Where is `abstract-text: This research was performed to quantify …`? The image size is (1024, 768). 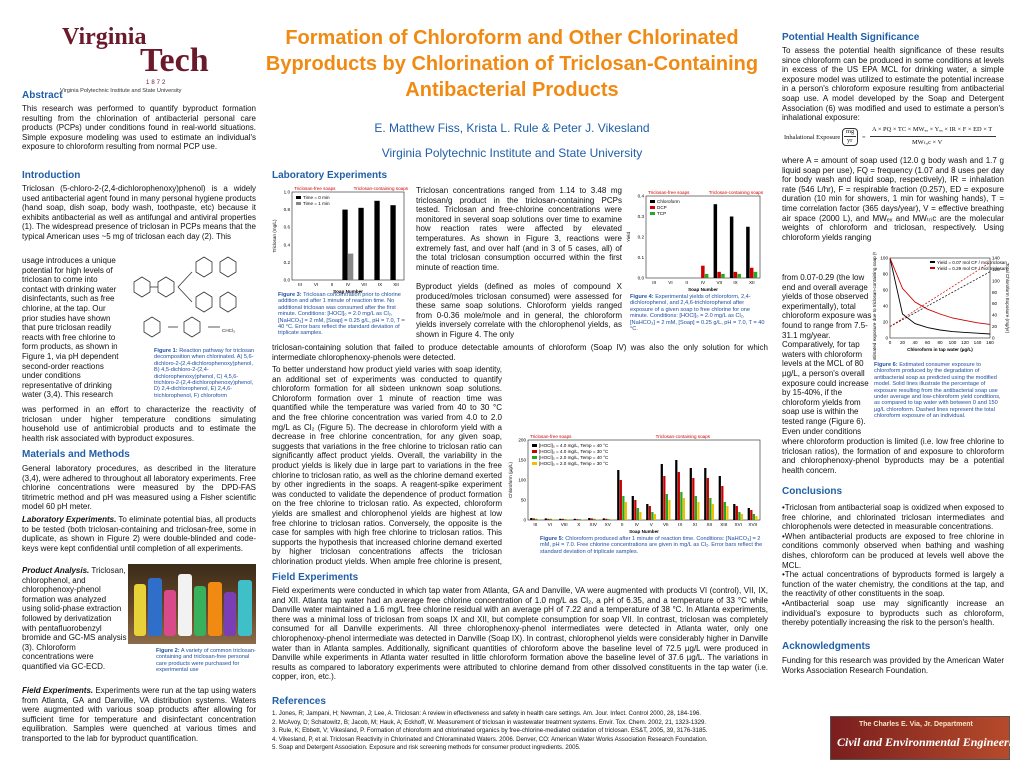 abstract-text: This research was performed to quantify … is located at coordinates (139, 128).